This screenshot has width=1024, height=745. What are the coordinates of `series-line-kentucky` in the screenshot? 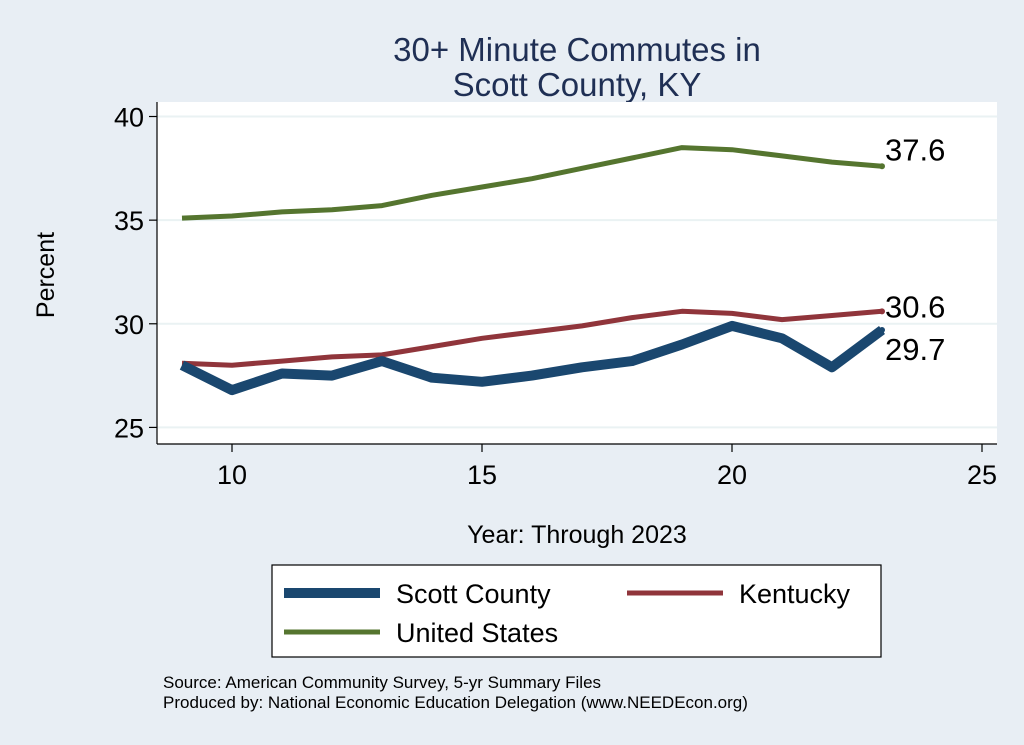 It's located at (532, 338).